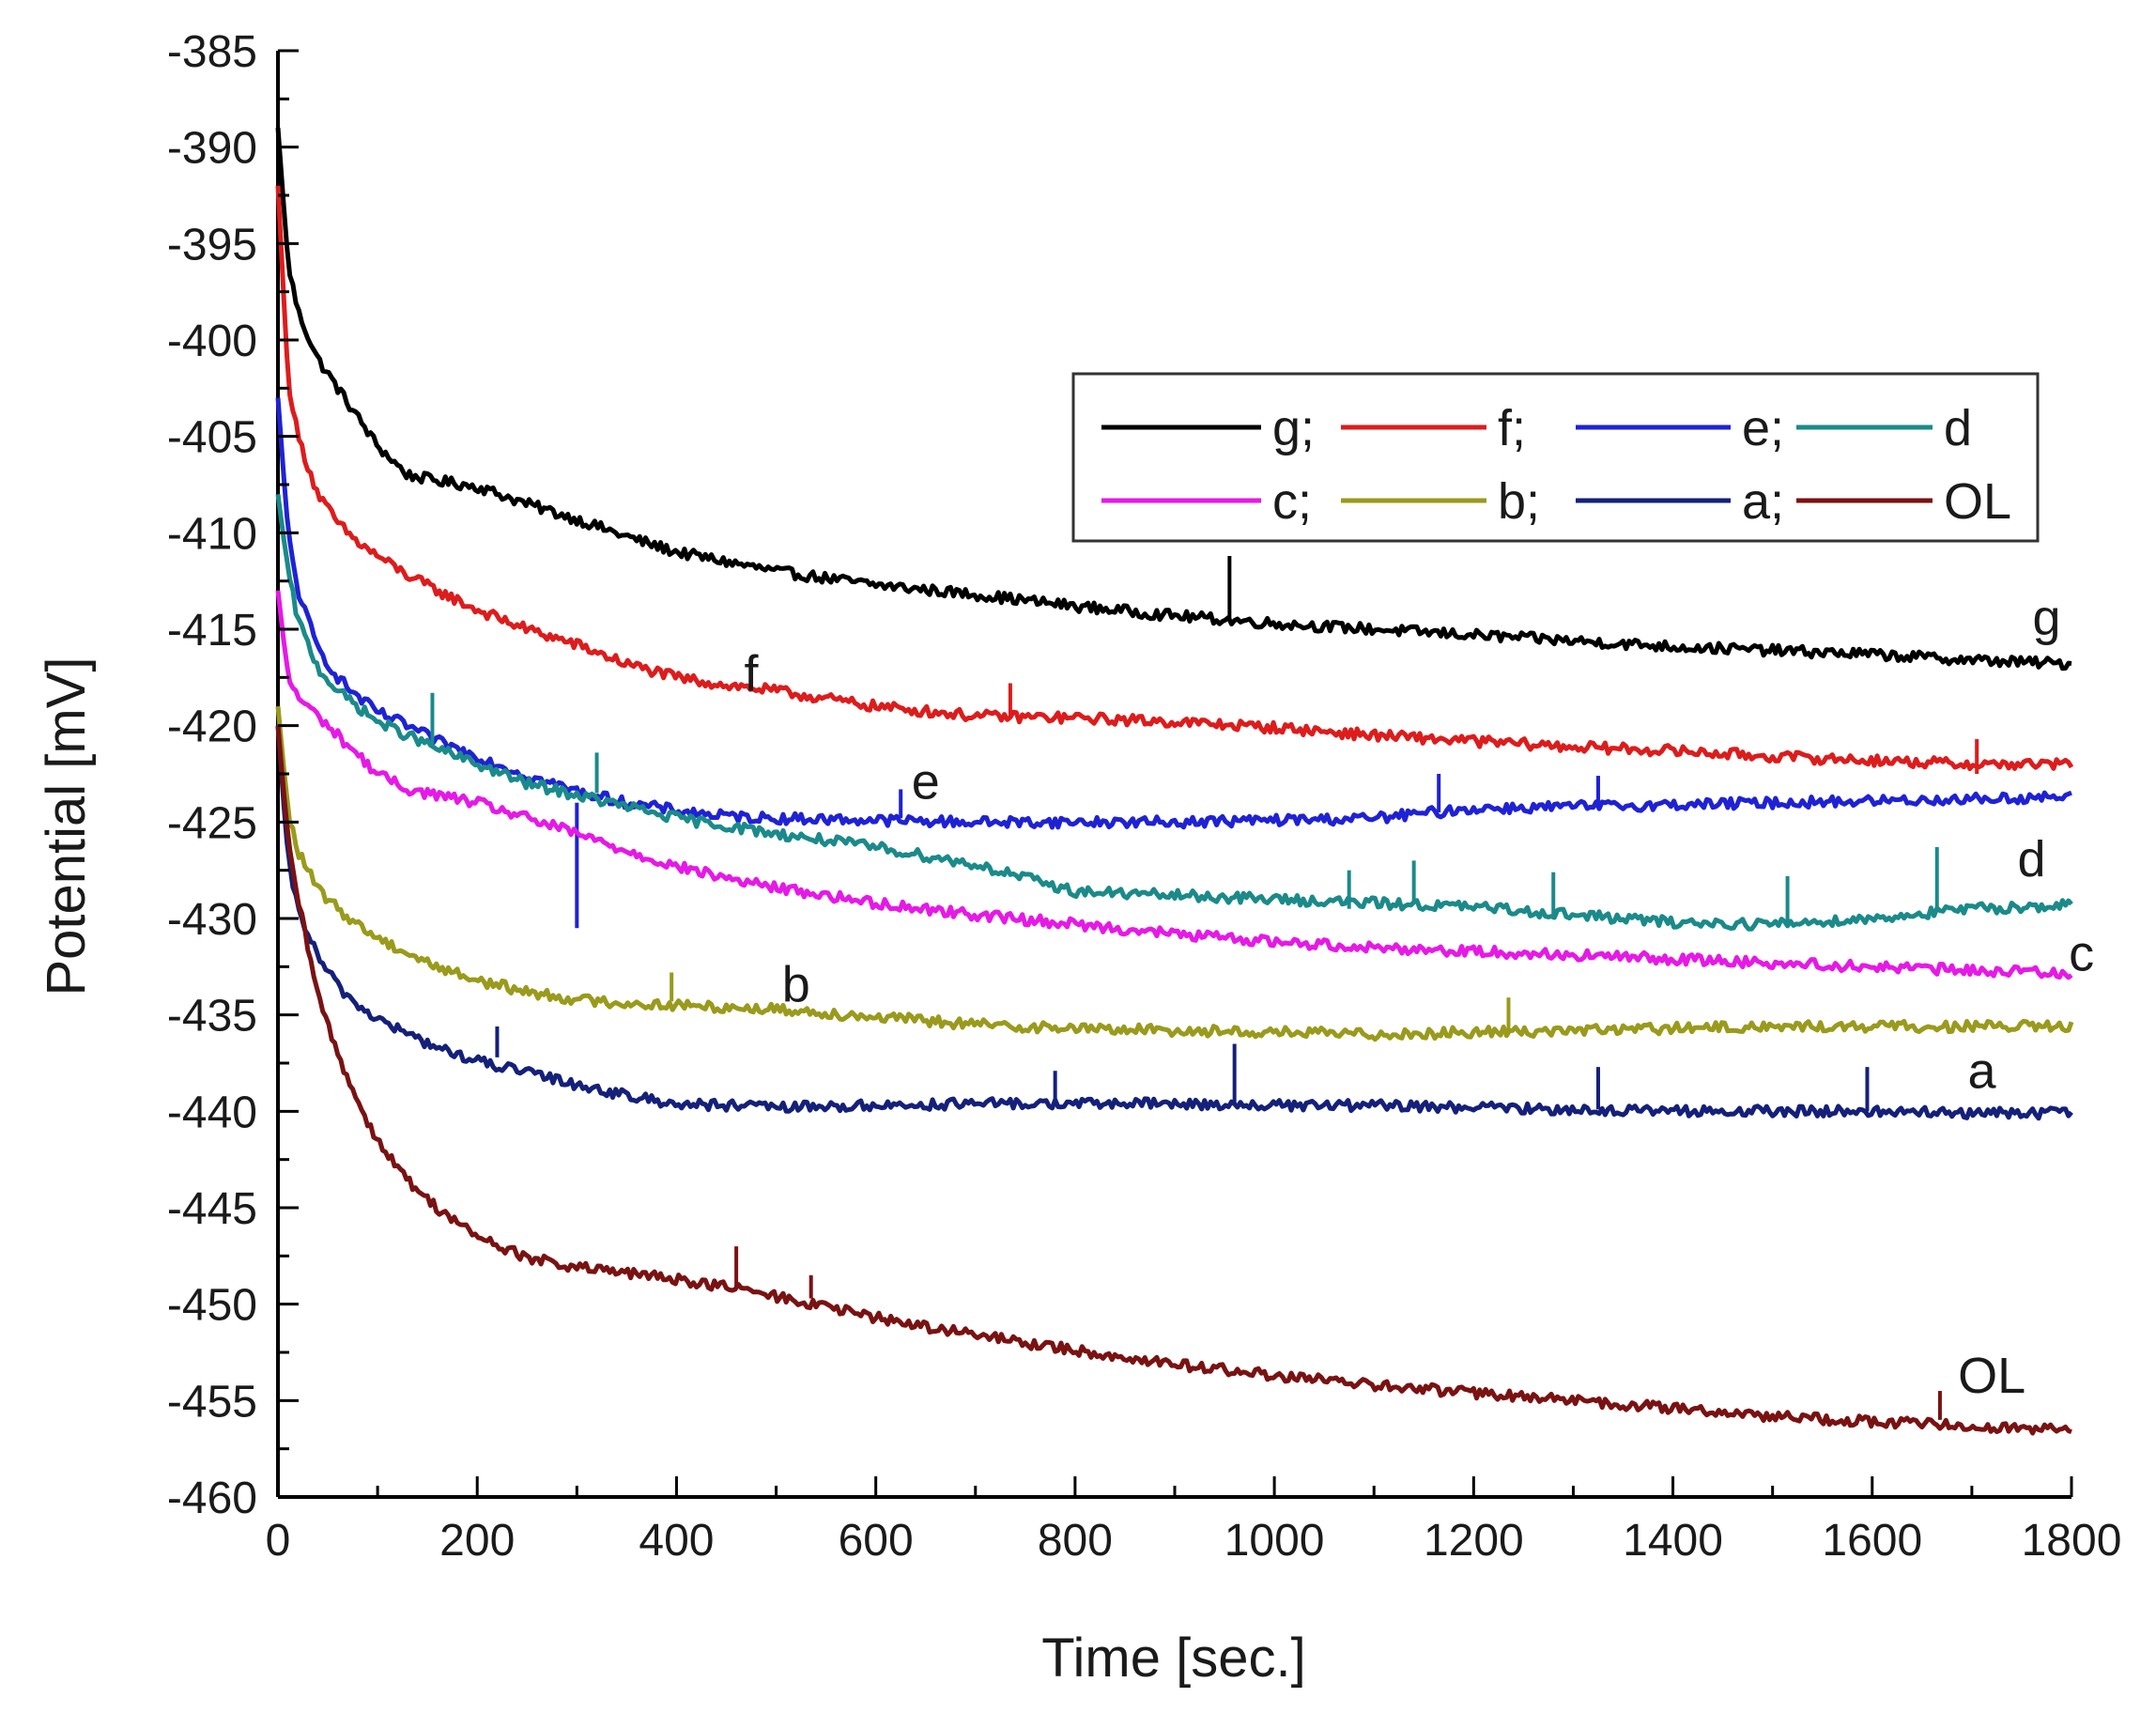 The image size is (2156, 1713). What do you see at coordinates (212, 1112) in the screenshot?
I see `y-tick-label: -440` at bounding box center [212, 1112].